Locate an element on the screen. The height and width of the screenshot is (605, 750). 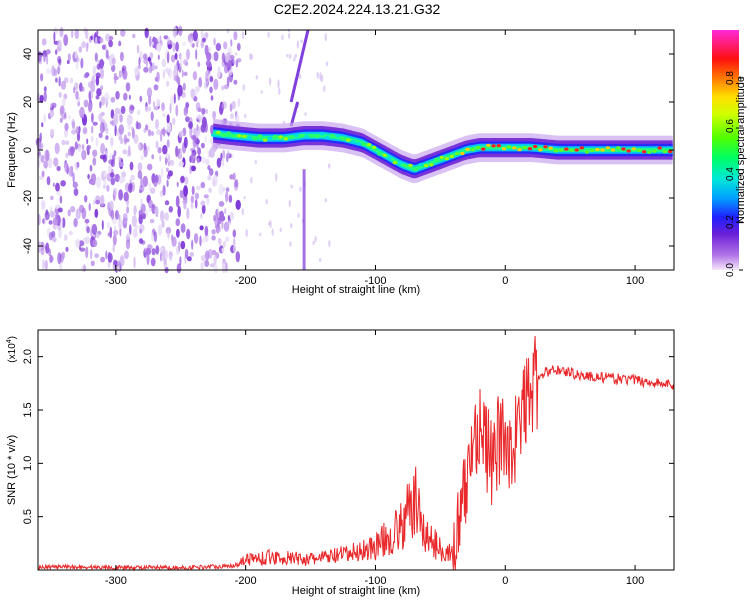
spectrogram-x-tick-label: 0 is located at coordinates (505, 281).